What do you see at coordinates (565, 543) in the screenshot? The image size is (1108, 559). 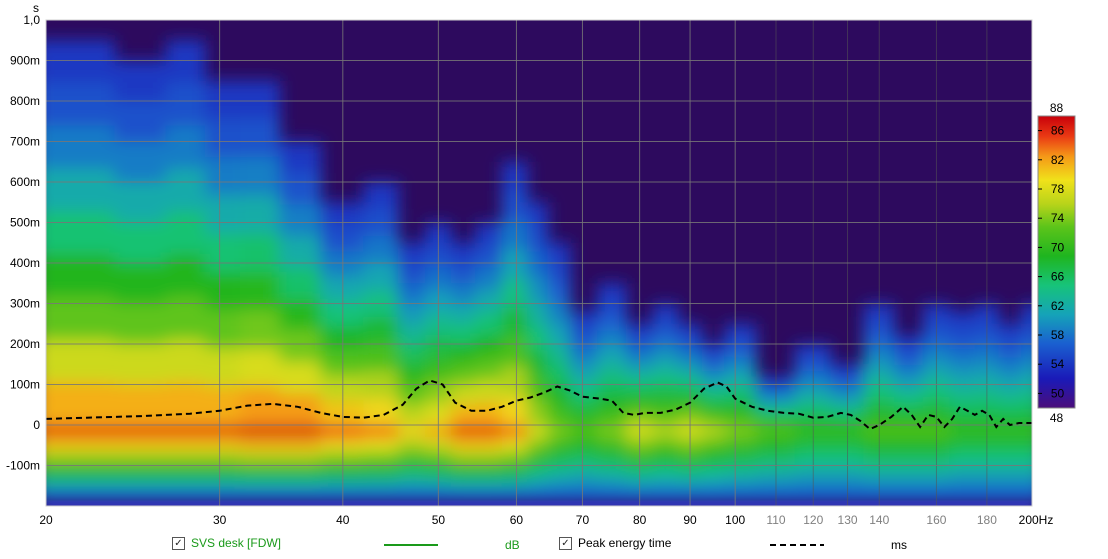 I see `legend-checkbox-peak-energy-time: ✓` at bounding box center [565, 543].